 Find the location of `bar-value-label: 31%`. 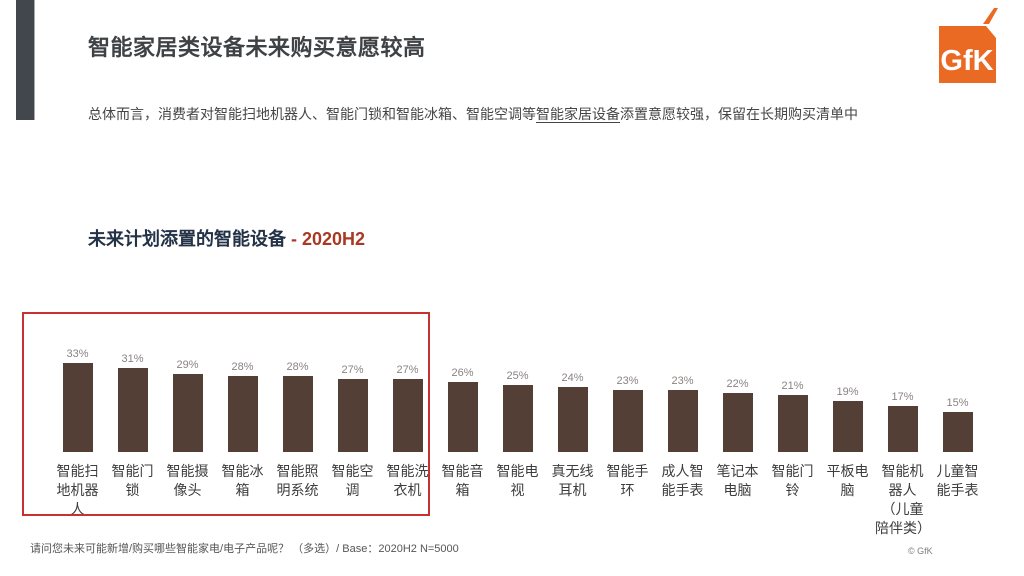

bar-value-label: 31% is located at coordinates (132, 359).